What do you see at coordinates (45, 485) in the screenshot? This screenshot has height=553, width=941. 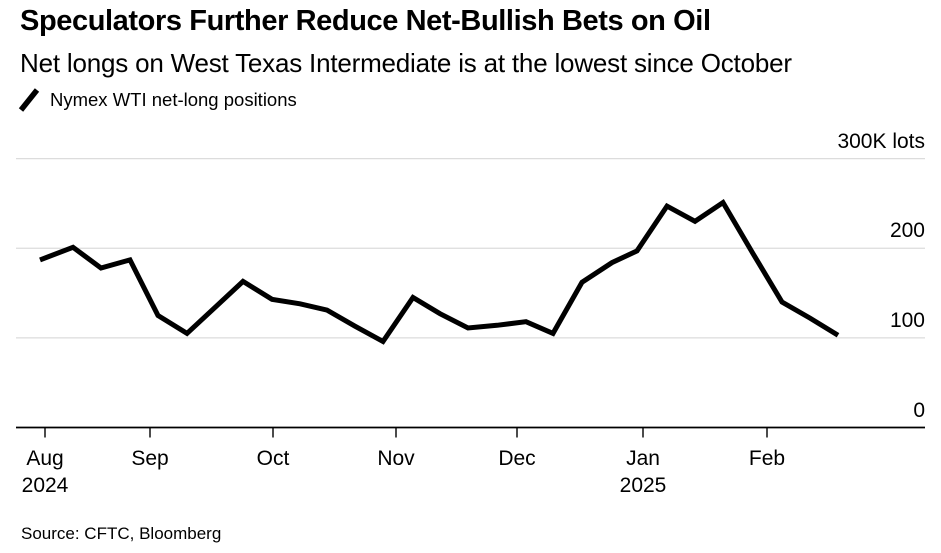 I see `x-axis-year-label: 2024` at bounding box center [45, 485].